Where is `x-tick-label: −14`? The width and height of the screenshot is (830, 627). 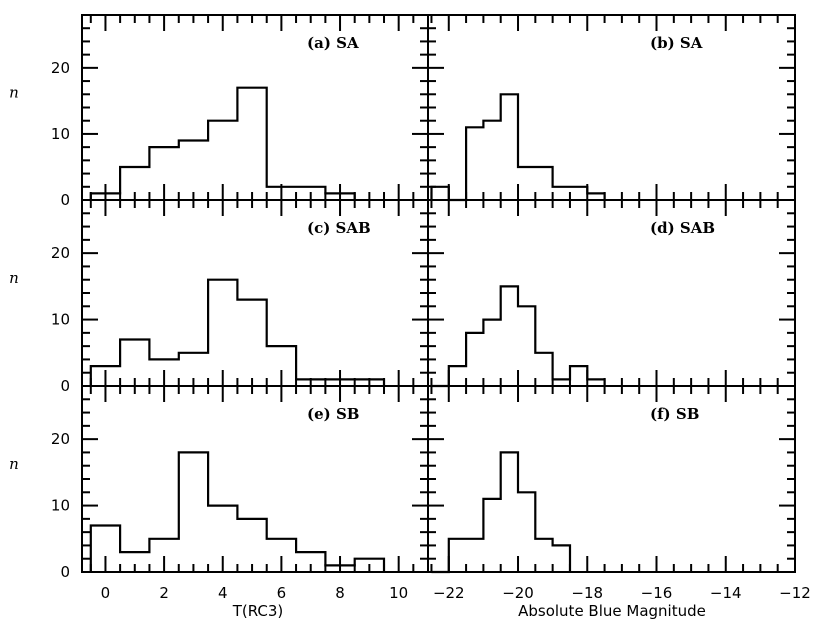
x-tick-label: −14 is located at coordinates (726, 593).